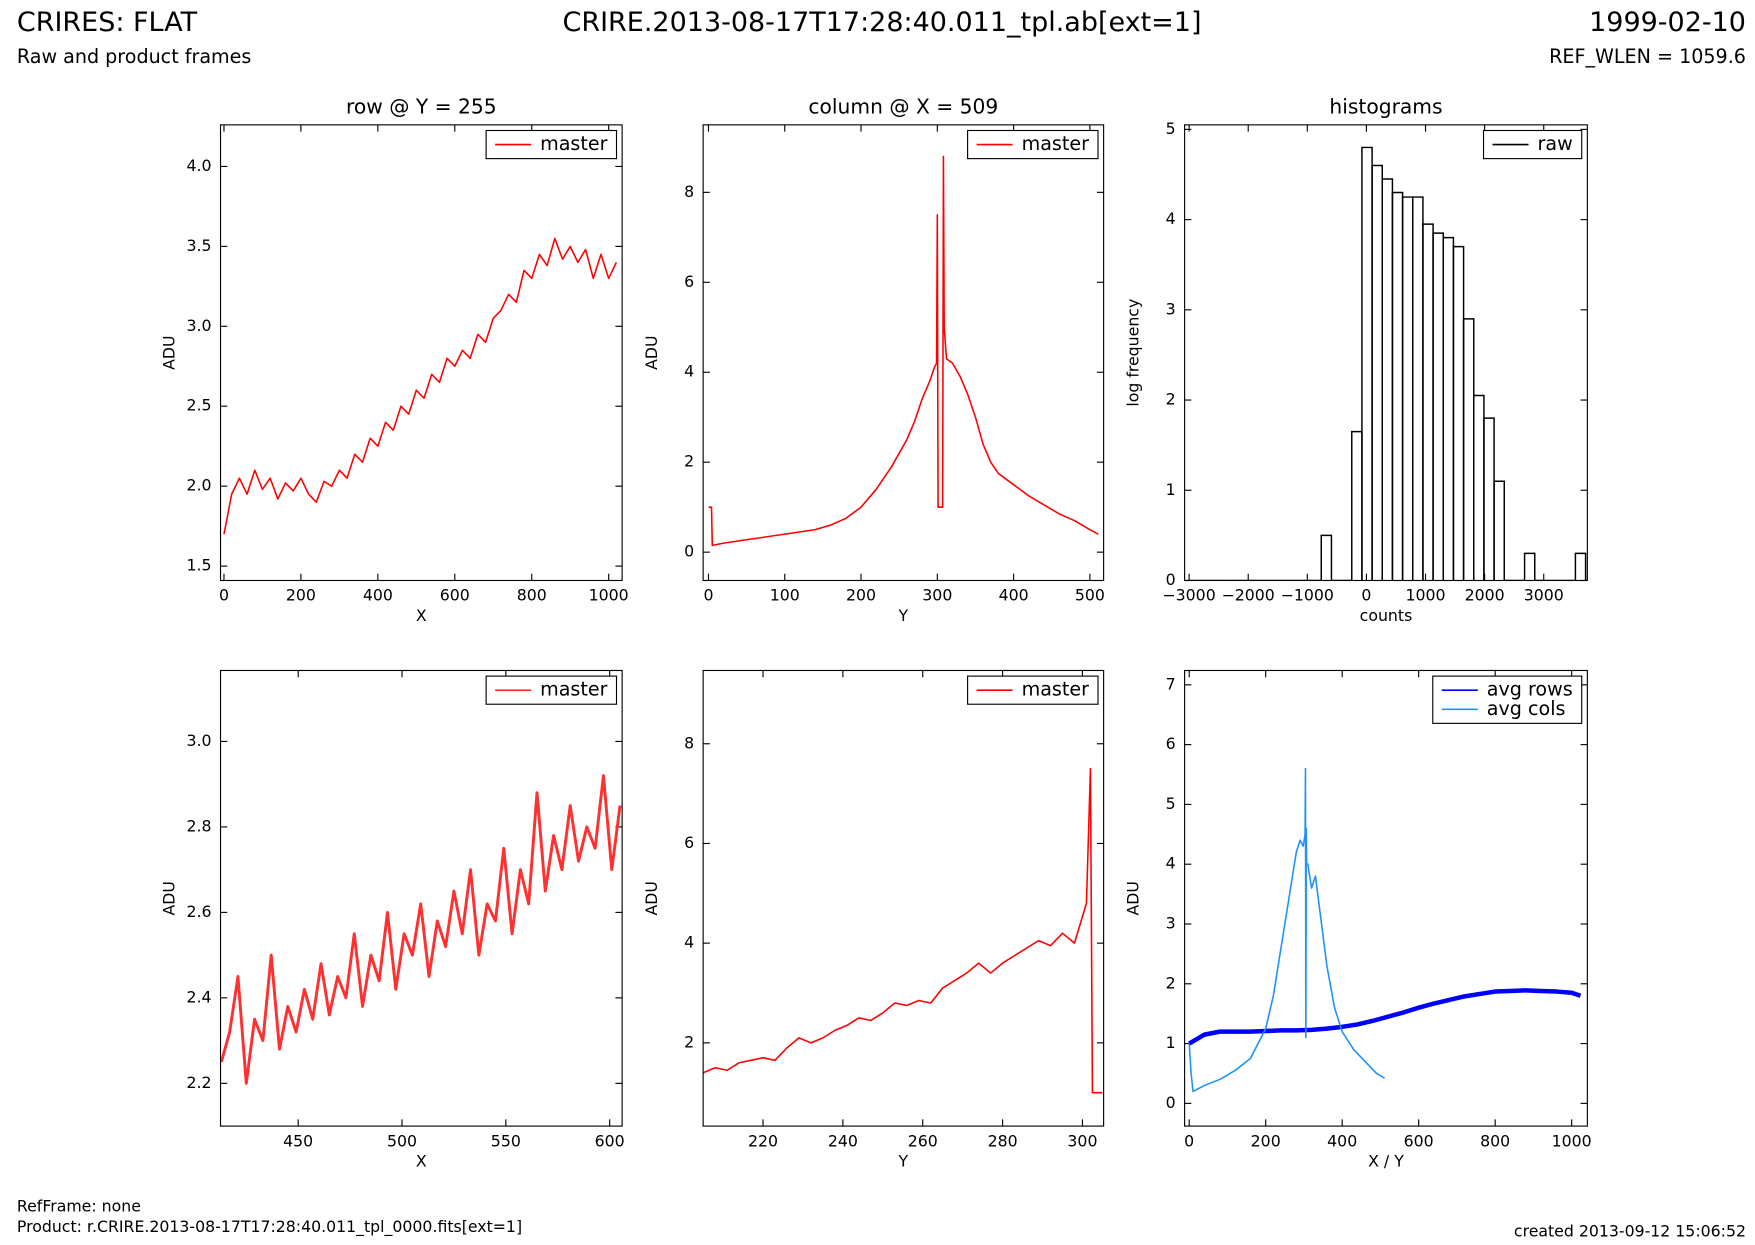 Image resolution: width=1755 pixels, height=1245 pixels. What do you see at coordinates (1171, 922) in the screenshot?
I see `y-tick-label: 3` at bounding box center [1171, 922].